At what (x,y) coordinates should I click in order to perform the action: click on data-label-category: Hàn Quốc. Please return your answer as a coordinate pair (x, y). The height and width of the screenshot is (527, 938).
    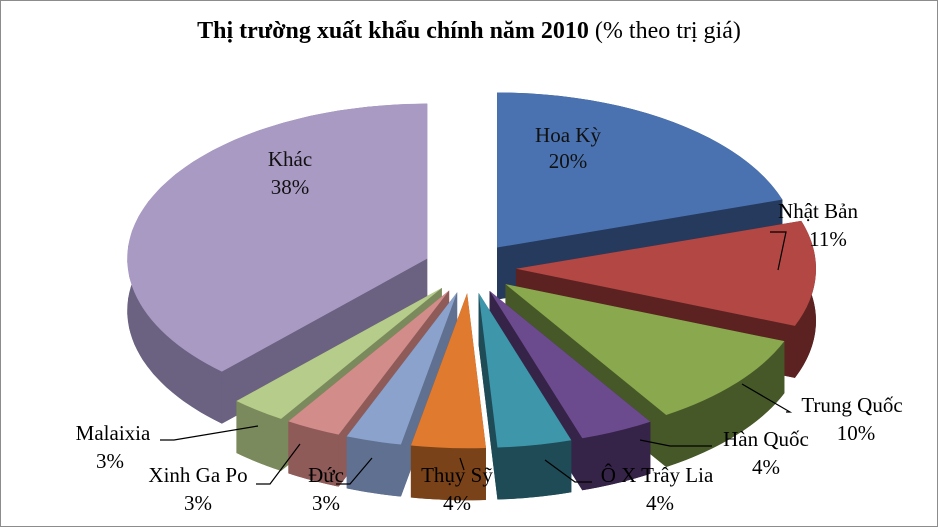
    Looking at the image, I should click on (766, 439).